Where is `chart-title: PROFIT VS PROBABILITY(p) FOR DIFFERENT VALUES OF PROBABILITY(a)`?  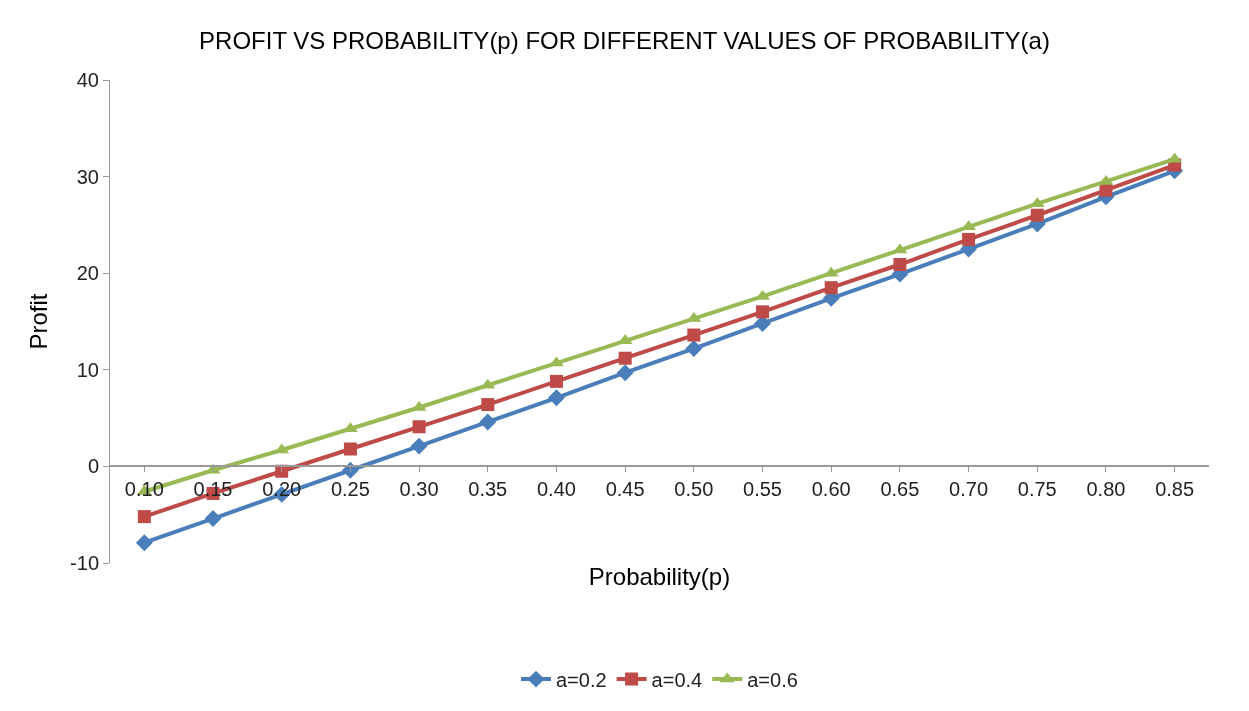
chart-title: PROFIT VS PROBABILITY(p) FOR DIFFERENT VALUES OF PROBABILITY(a) is located at coordinates (624, 40).